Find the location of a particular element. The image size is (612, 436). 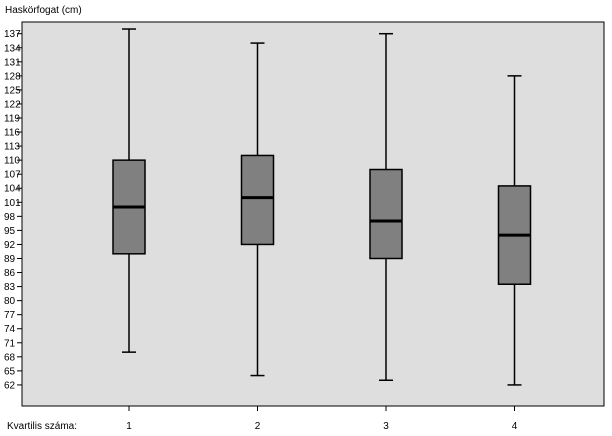

y-tick-label: 128 is located at coordinates (12, 76).